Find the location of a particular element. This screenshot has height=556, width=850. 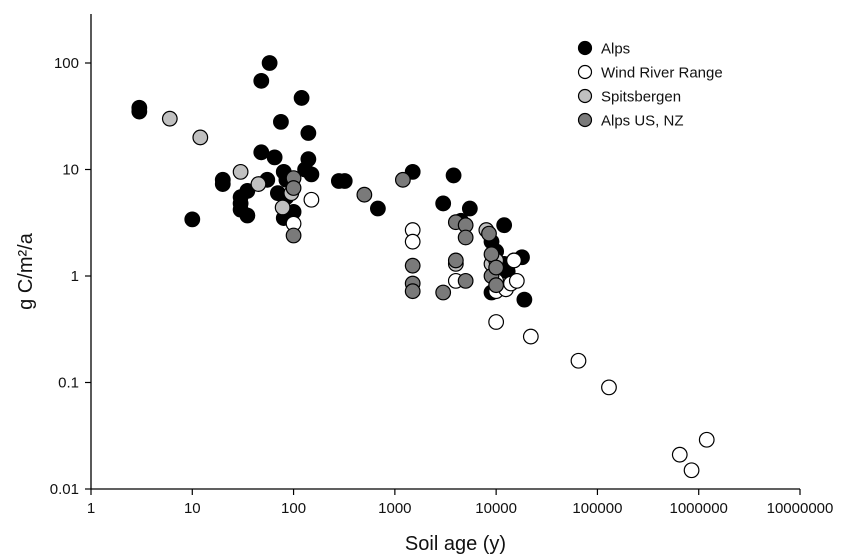

y-axis-title: g C/m²/a is located at coordinates (26, 271).